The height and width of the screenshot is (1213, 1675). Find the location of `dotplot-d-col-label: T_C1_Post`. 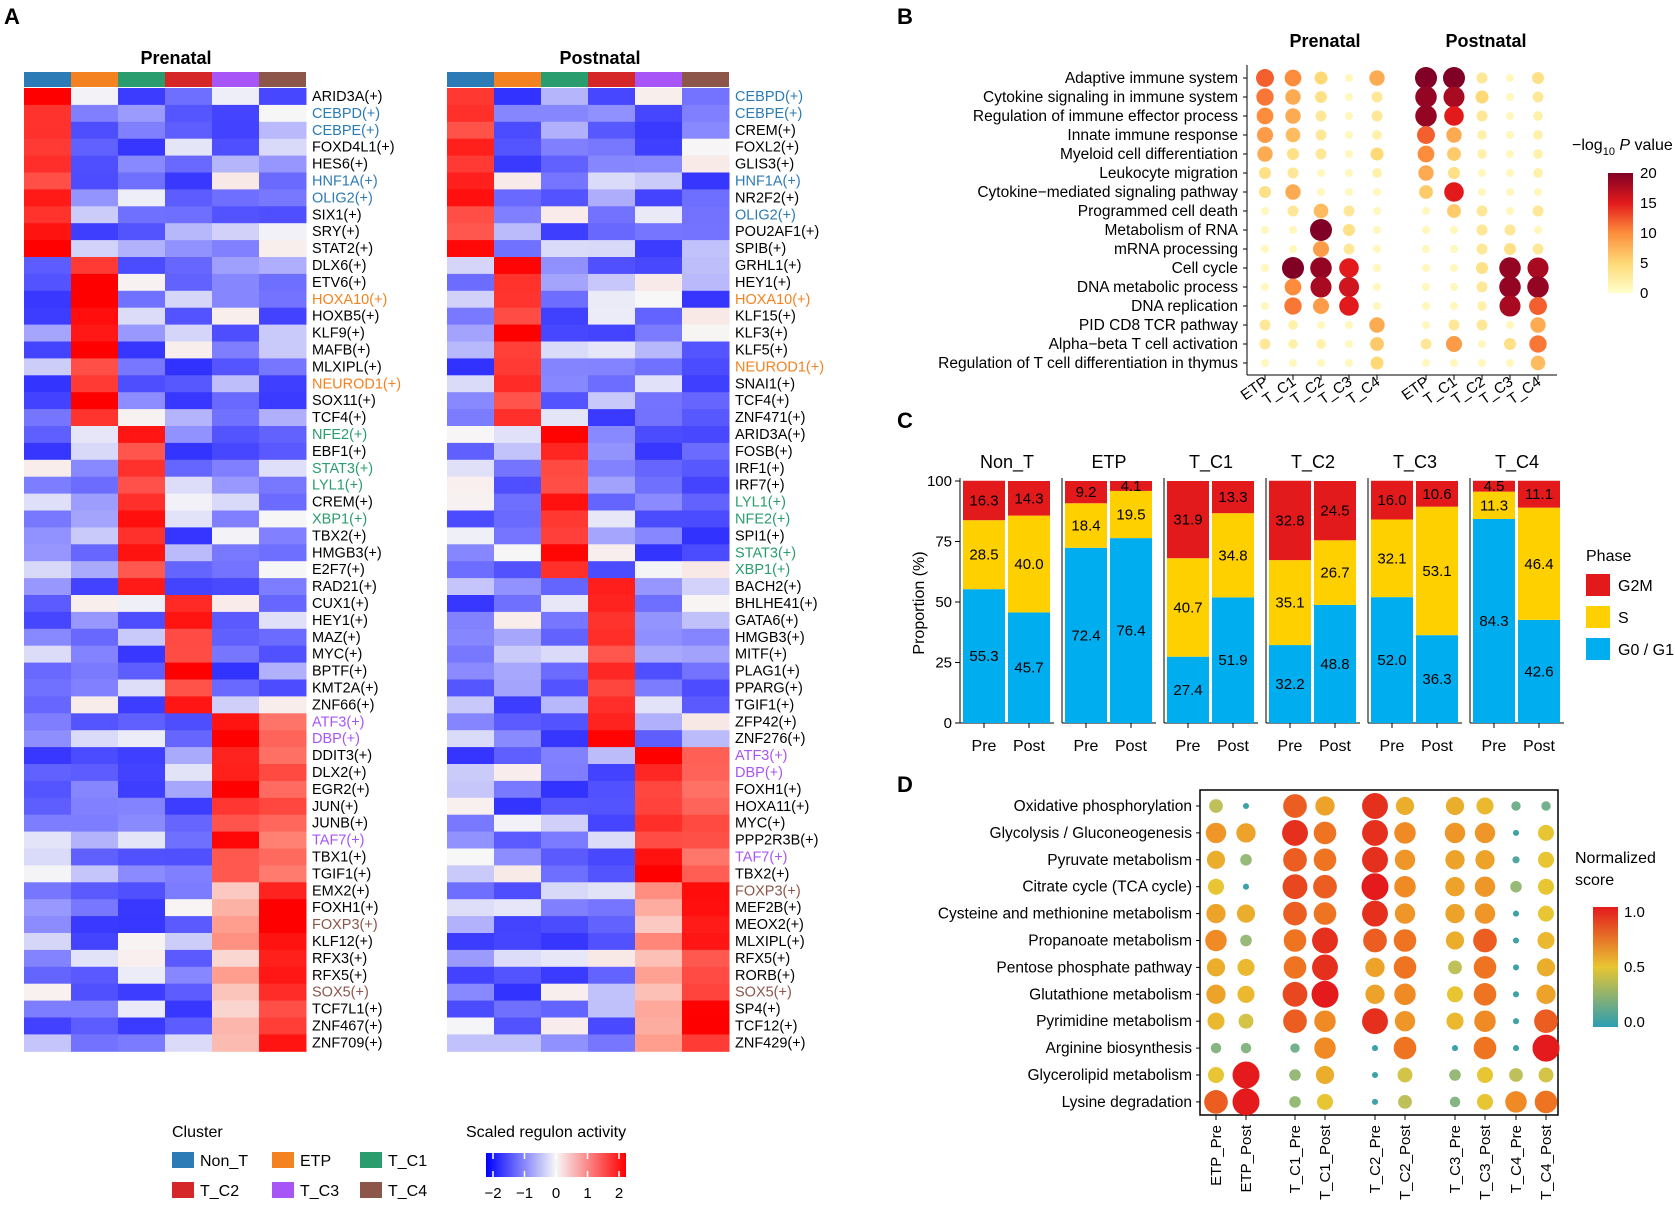

dotplot-d-col-label: T_C1_Post is located at coordinates (1325, 1162).